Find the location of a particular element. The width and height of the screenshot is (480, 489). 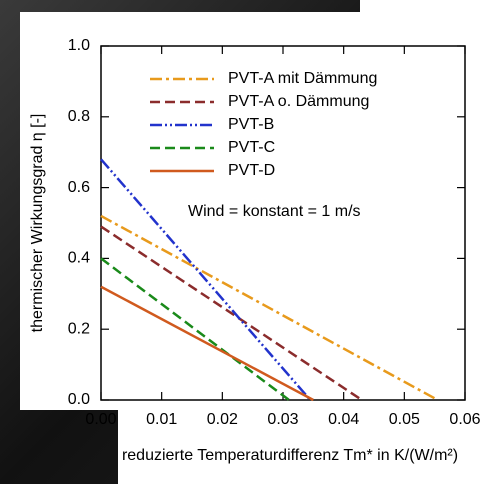

legend-label: PVT-A mit Dämmung is located at coordinates (302, 78).